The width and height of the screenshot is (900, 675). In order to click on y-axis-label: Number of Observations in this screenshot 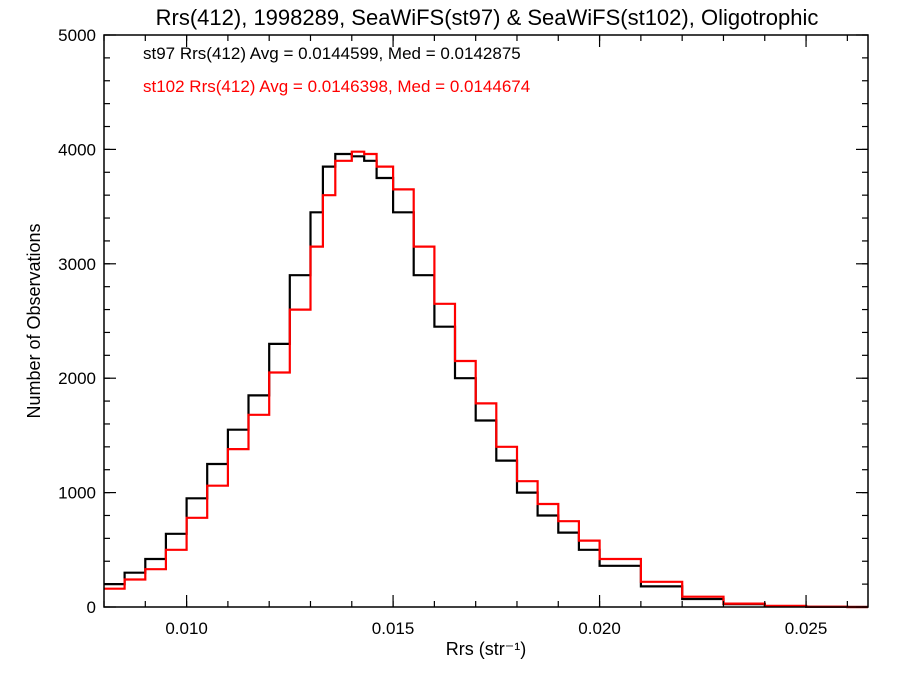, I will do `click(34, 320)`.